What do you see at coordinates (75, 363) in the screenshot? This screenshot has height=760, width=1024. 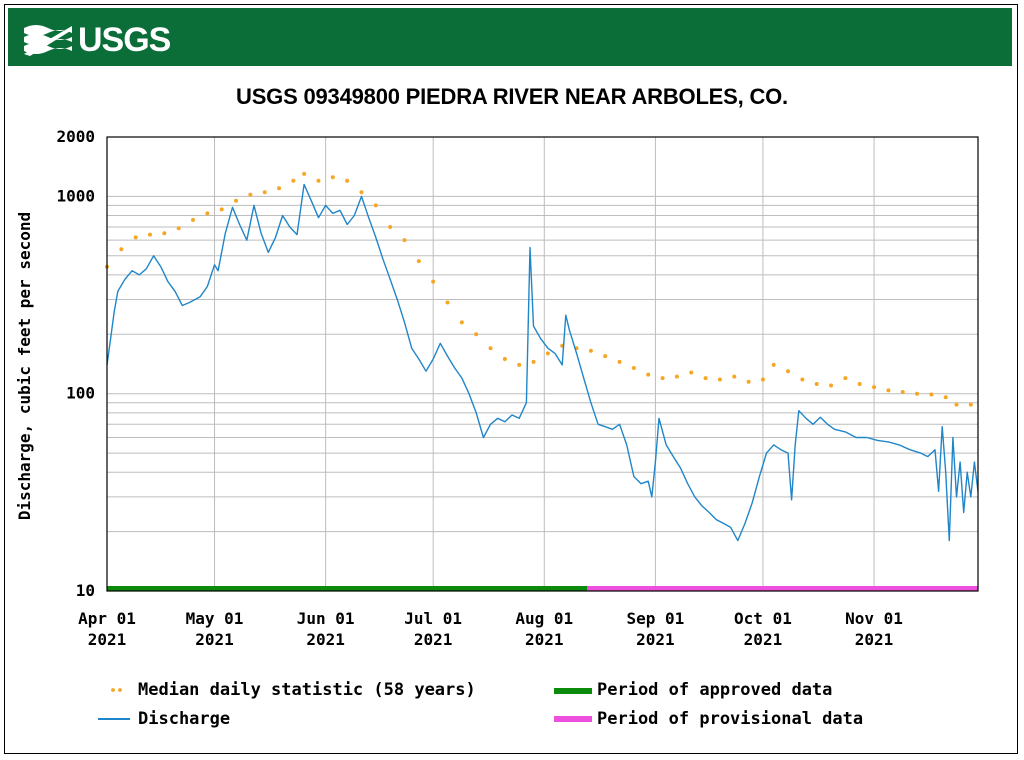 I see `y-axis-ticks: 2000 1000 100 10` at bounding box center [75, 363].